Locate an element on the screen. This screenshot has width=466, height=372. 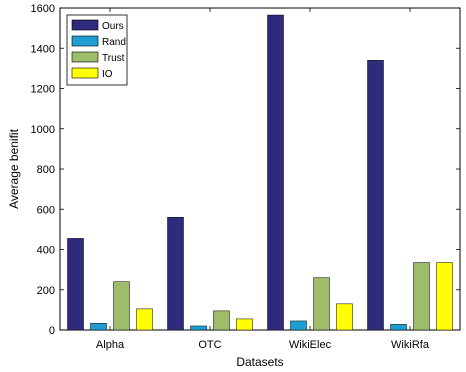
x-axis-title: Datasets is located at coordinates (259, 362).